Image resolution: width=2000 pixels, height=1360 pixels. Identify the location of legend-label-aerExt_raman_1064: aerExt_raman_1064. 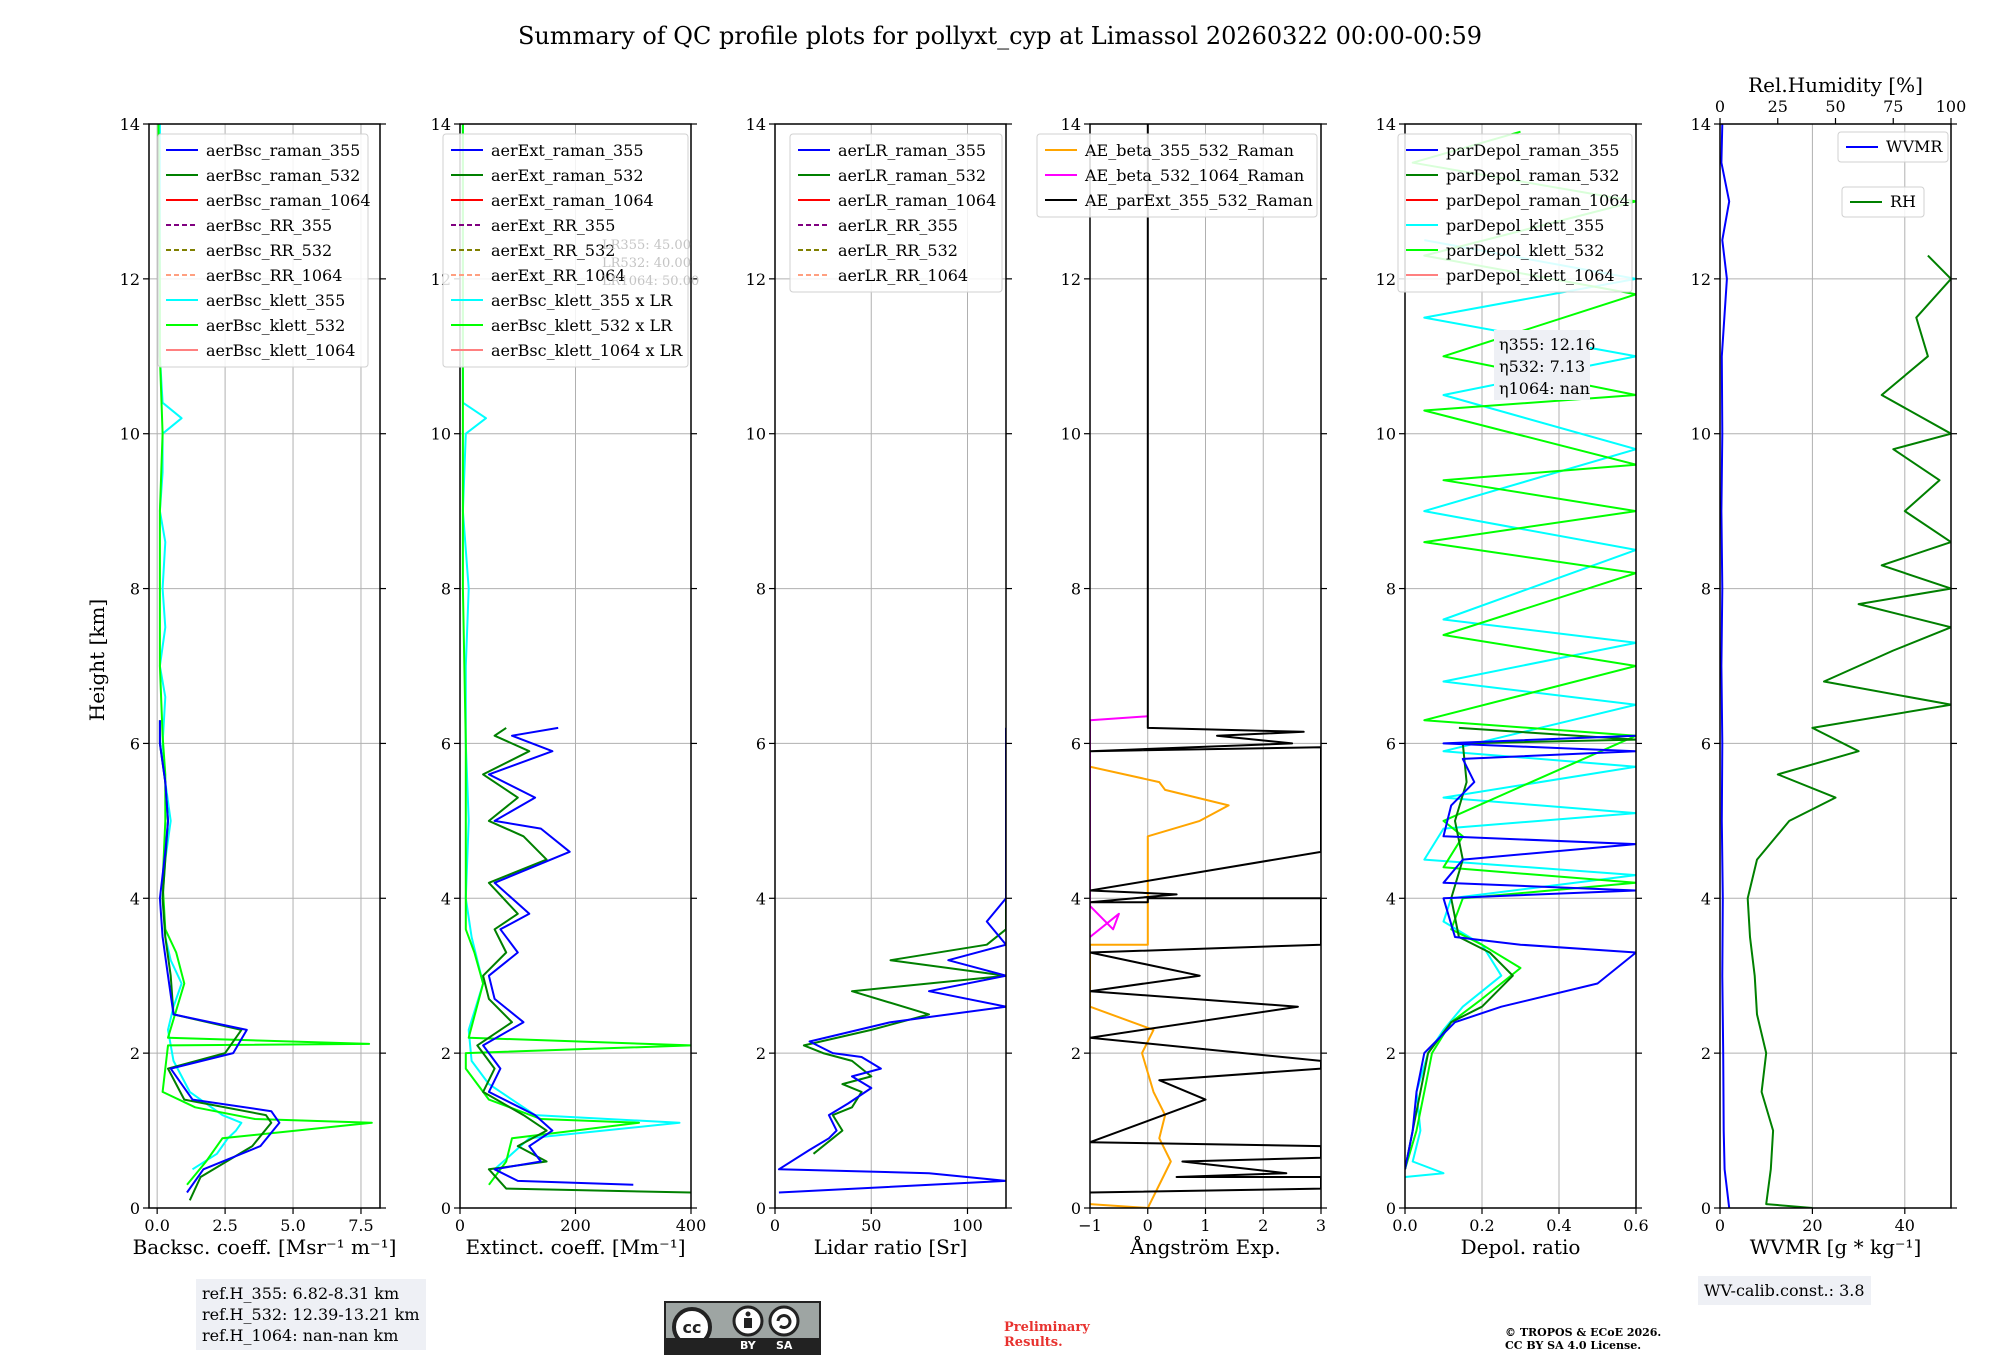
(572, 200).